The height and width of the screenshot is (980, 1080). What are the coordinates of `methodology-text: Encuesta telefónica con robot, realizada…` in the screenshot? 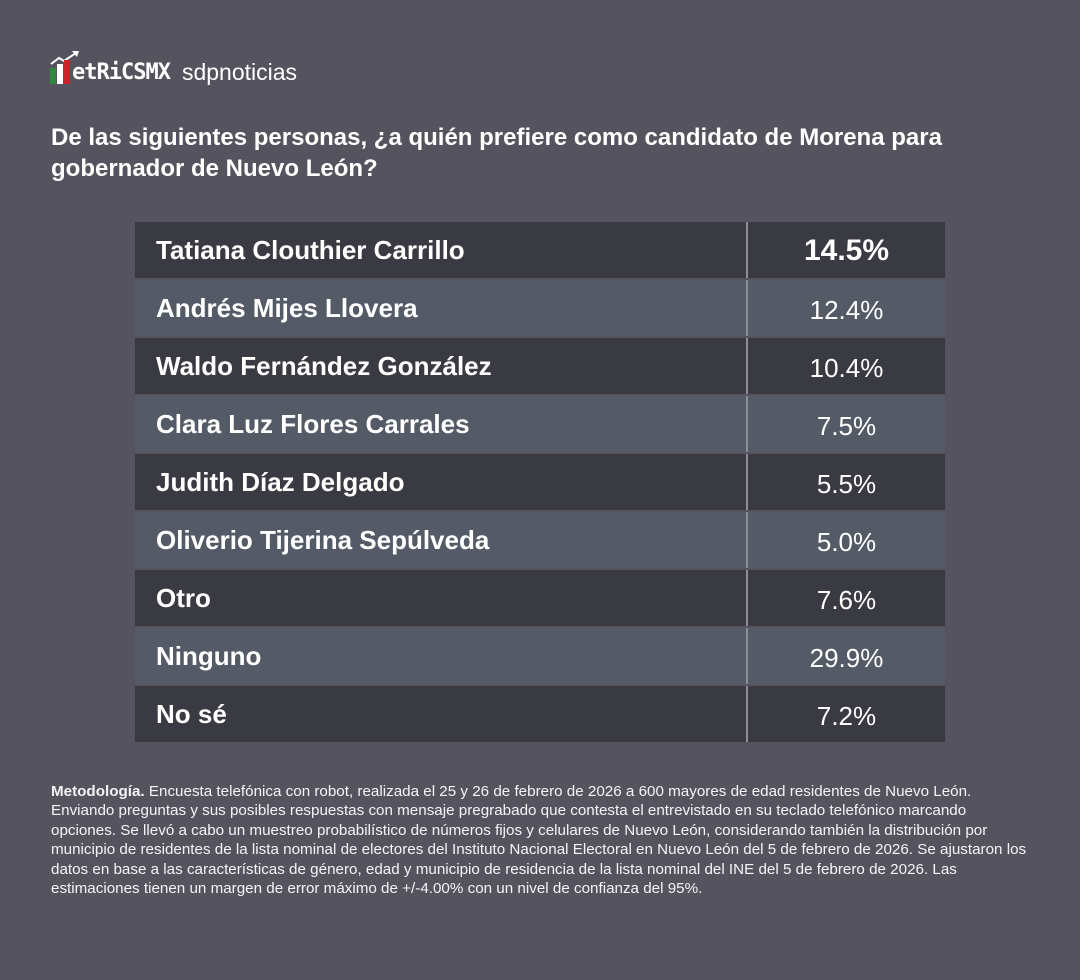 It's located at (539, 840).